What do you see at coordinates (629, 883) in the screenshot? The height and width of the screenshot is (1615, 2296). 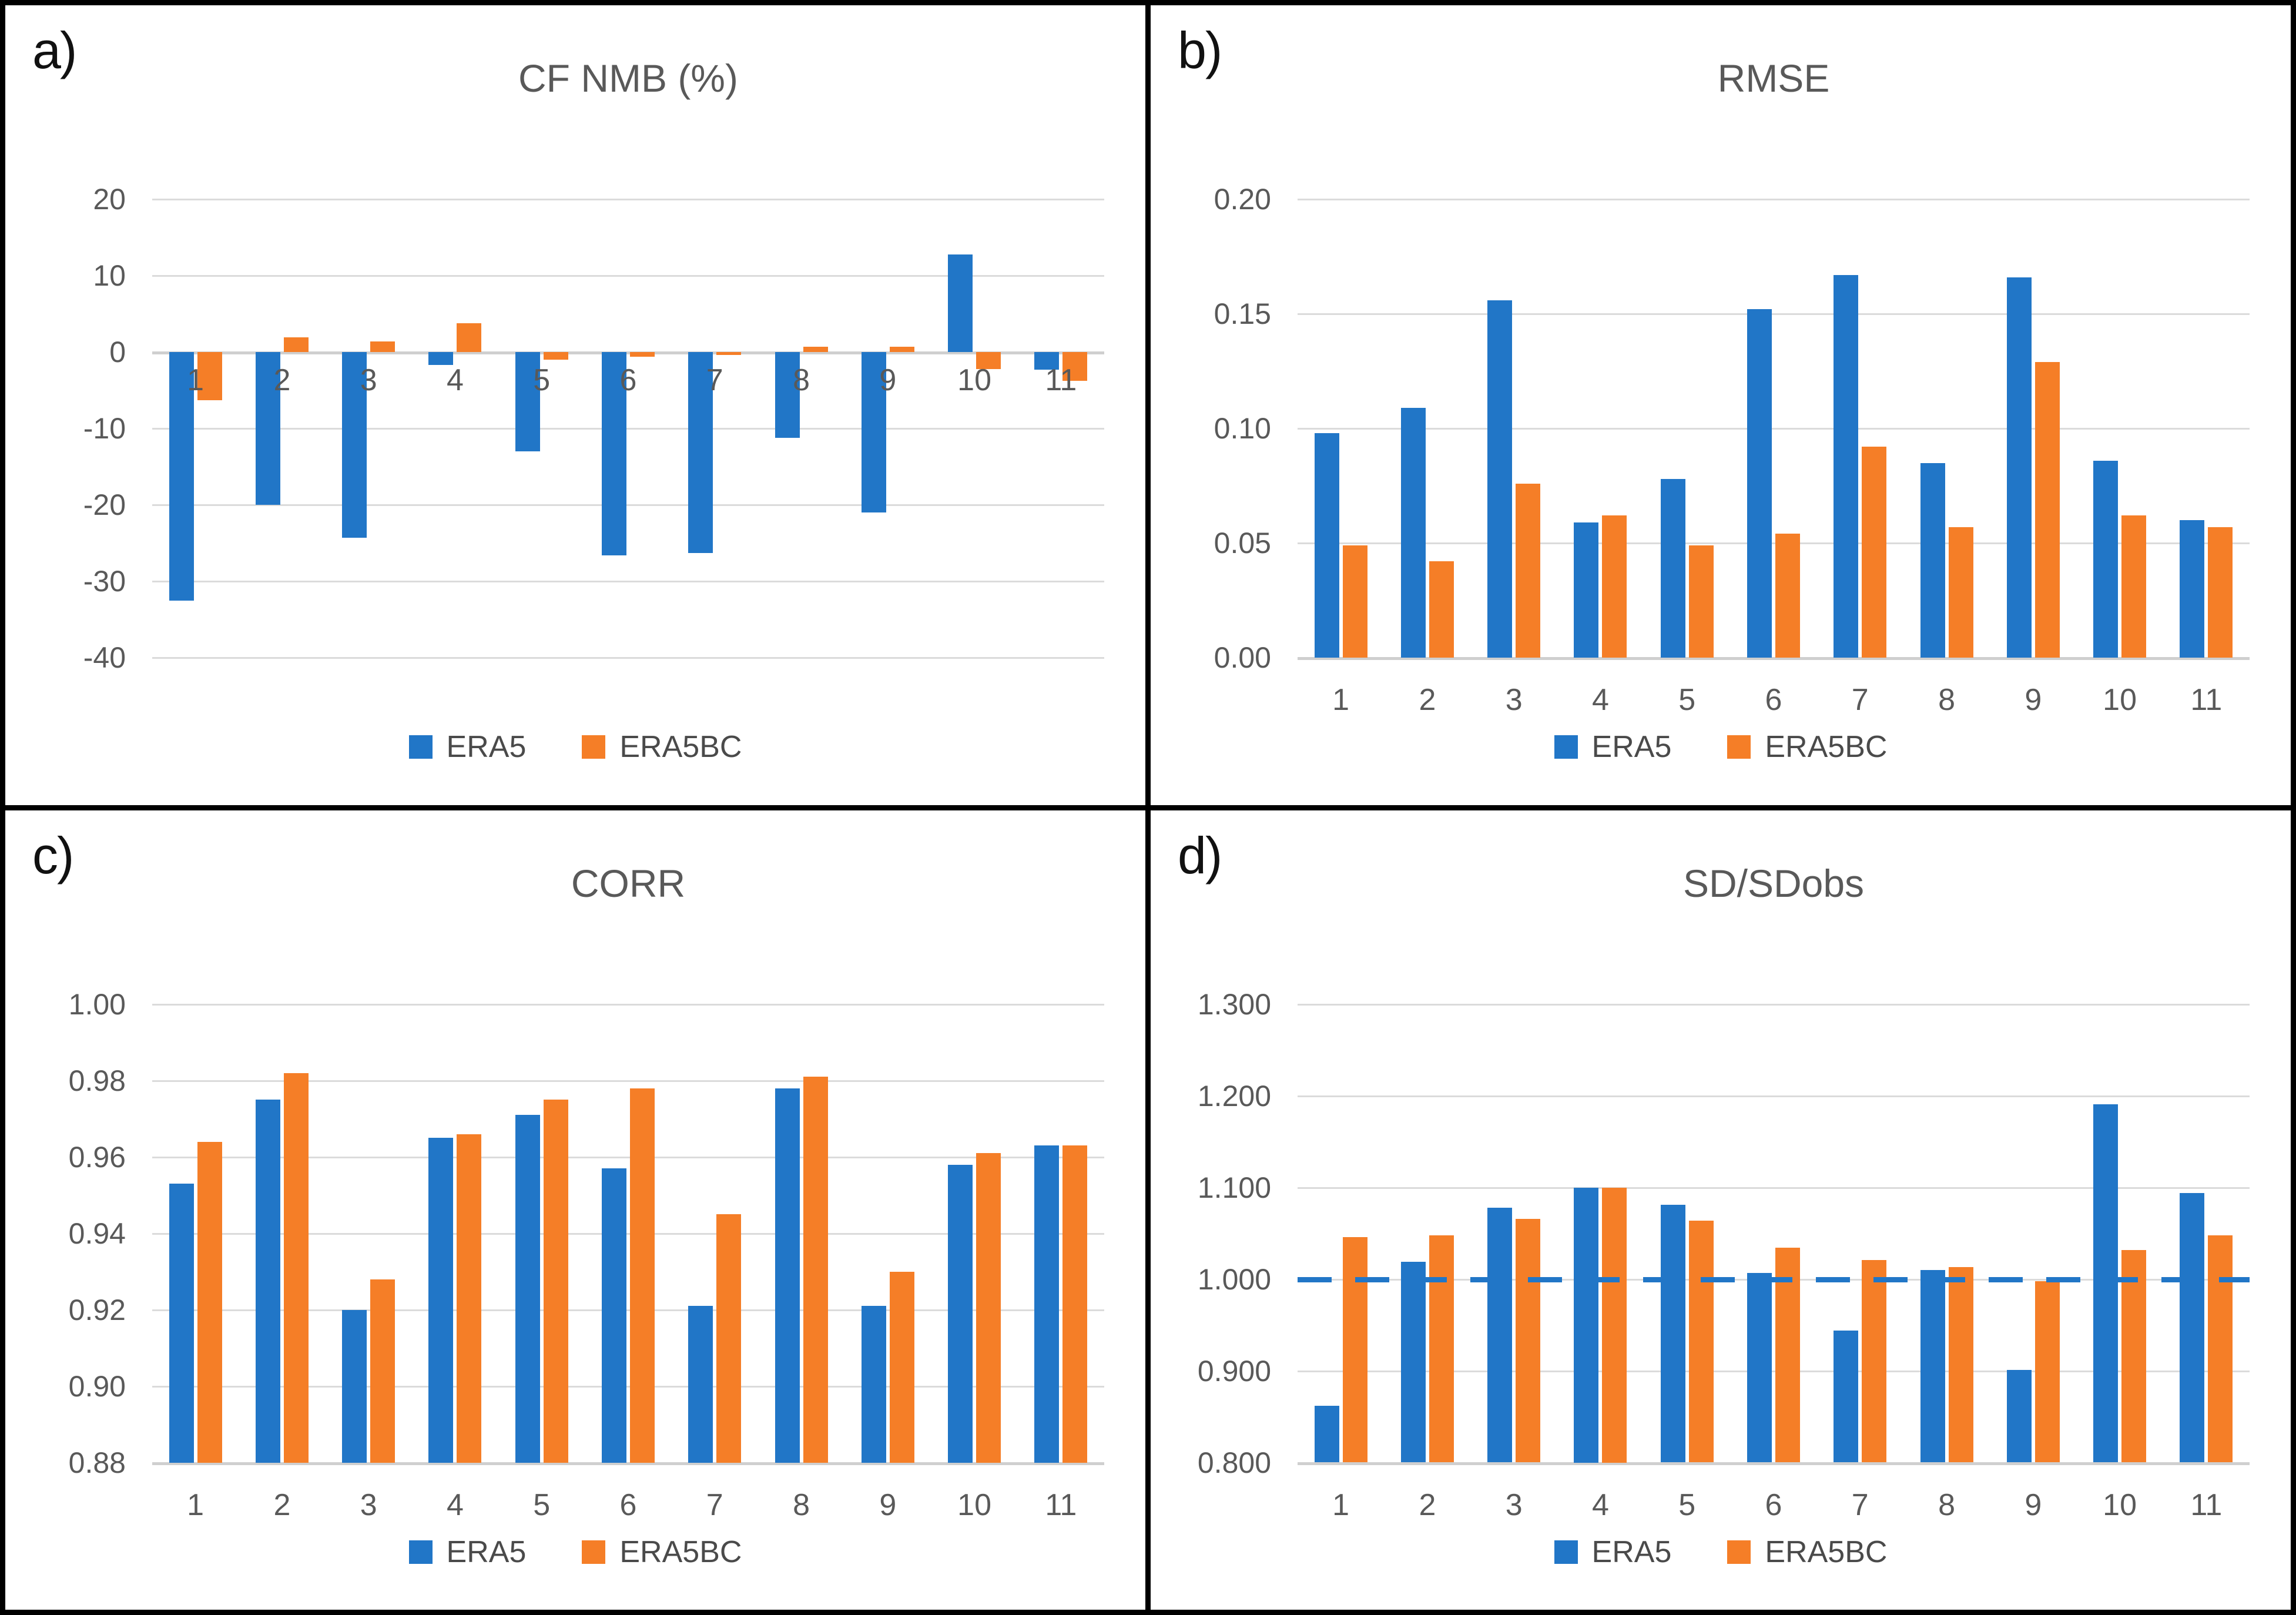 I see `chart-title-corr: CORR` at bounding box center [629, 883].